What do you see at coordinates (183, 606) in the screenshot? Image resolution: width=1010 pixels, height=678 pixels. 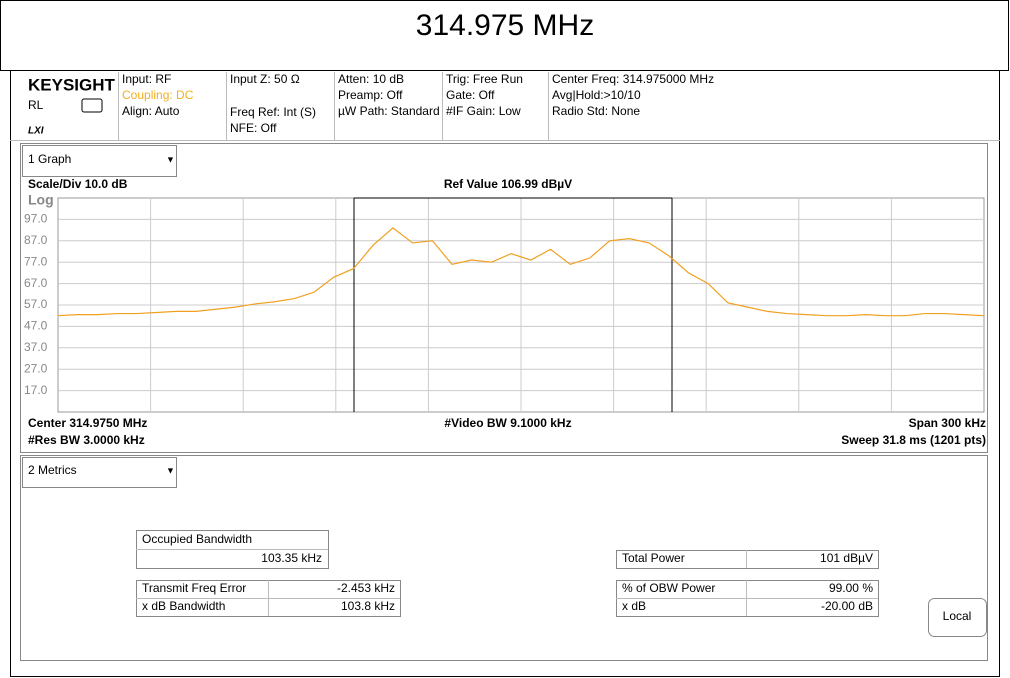 I see `metric-label: x dB Bandwidth` at bounding box center [183, 606].